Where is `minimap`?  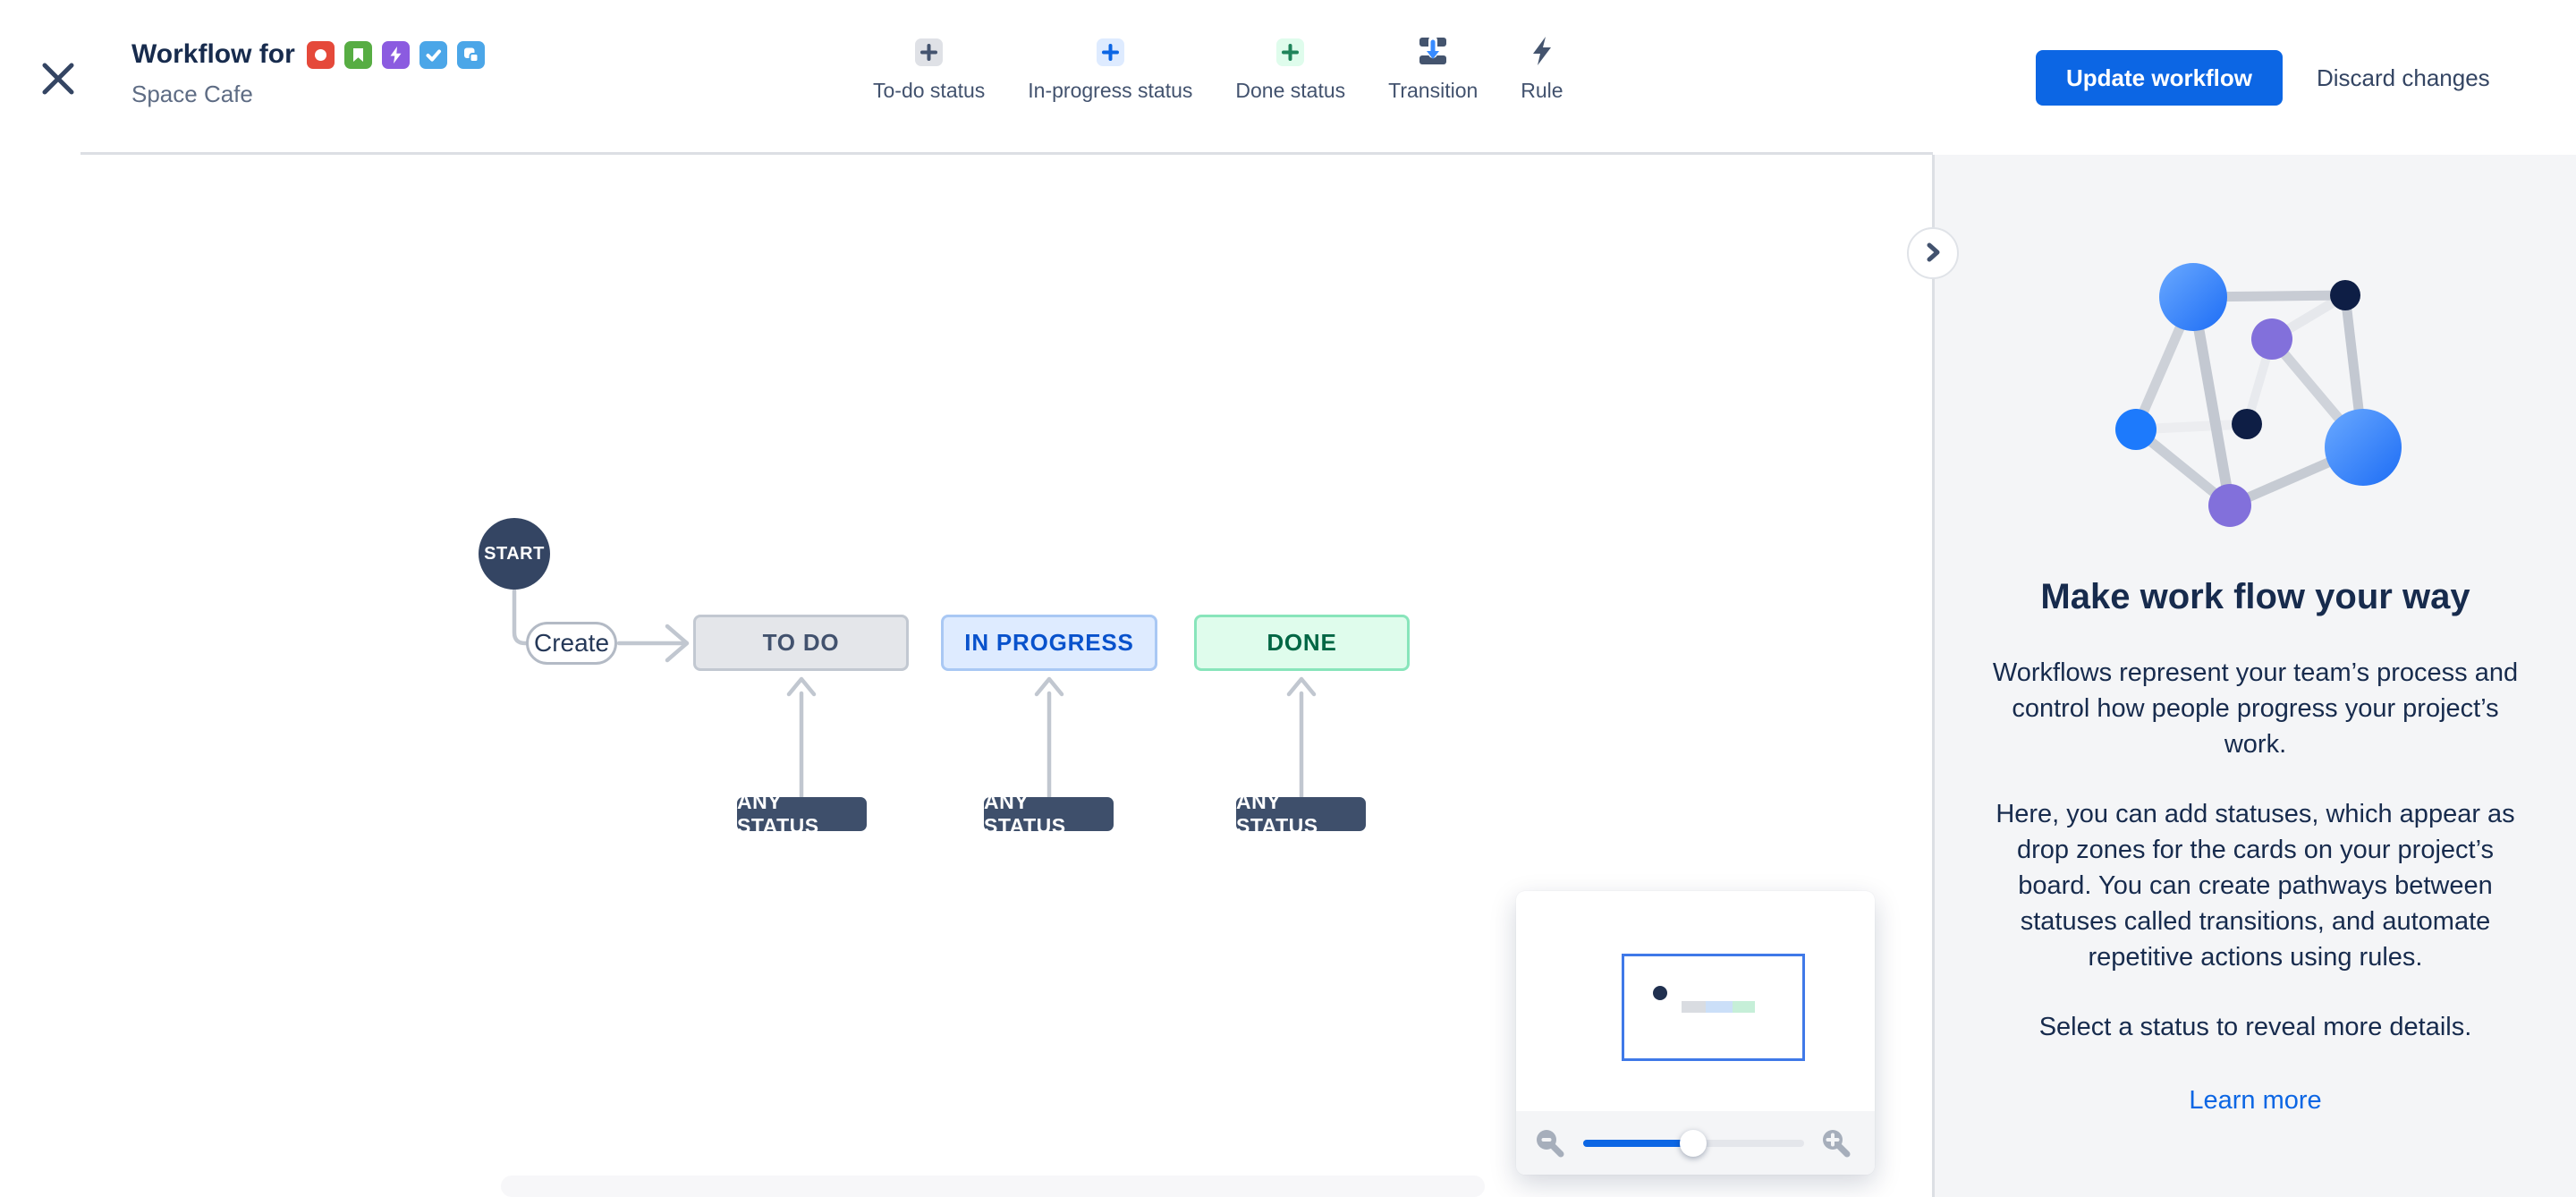
minimap is located at coordinates (1695, 1033).